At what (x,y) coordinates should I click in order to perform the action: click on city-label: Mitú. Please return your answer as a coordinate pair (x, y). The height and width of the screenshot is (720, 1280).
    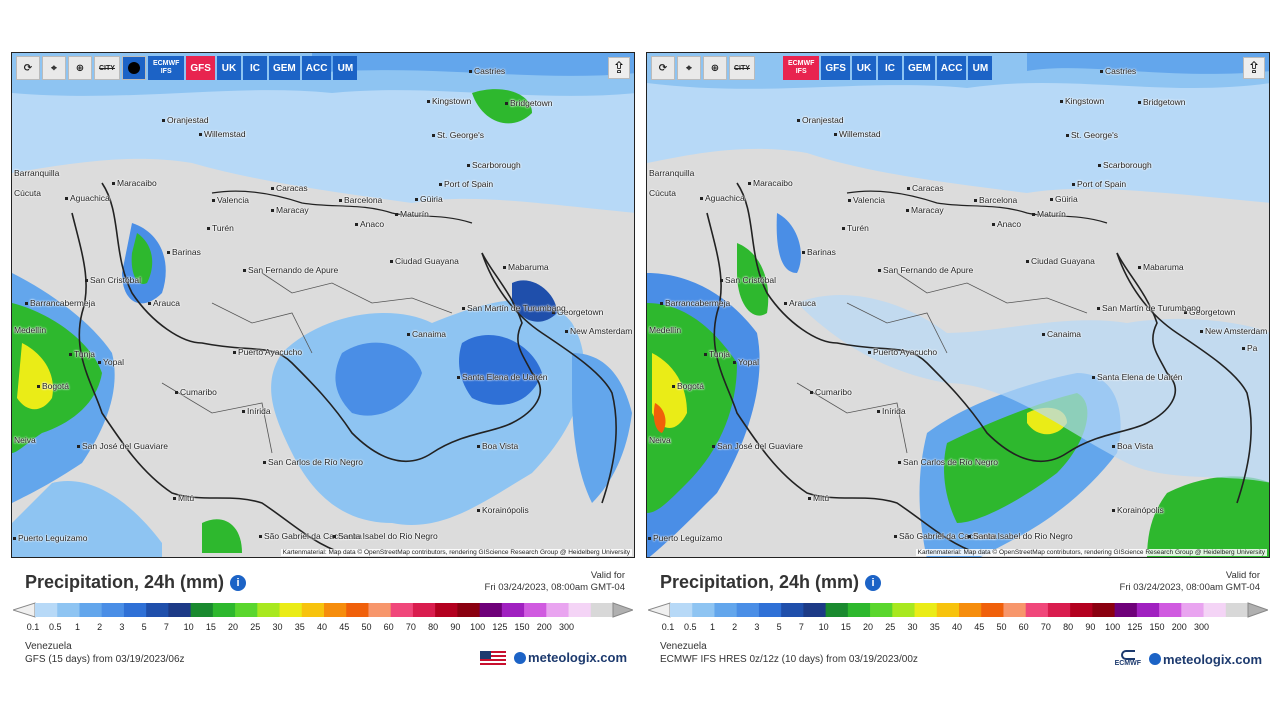
    Looking at the image, I should click on (183, 498).